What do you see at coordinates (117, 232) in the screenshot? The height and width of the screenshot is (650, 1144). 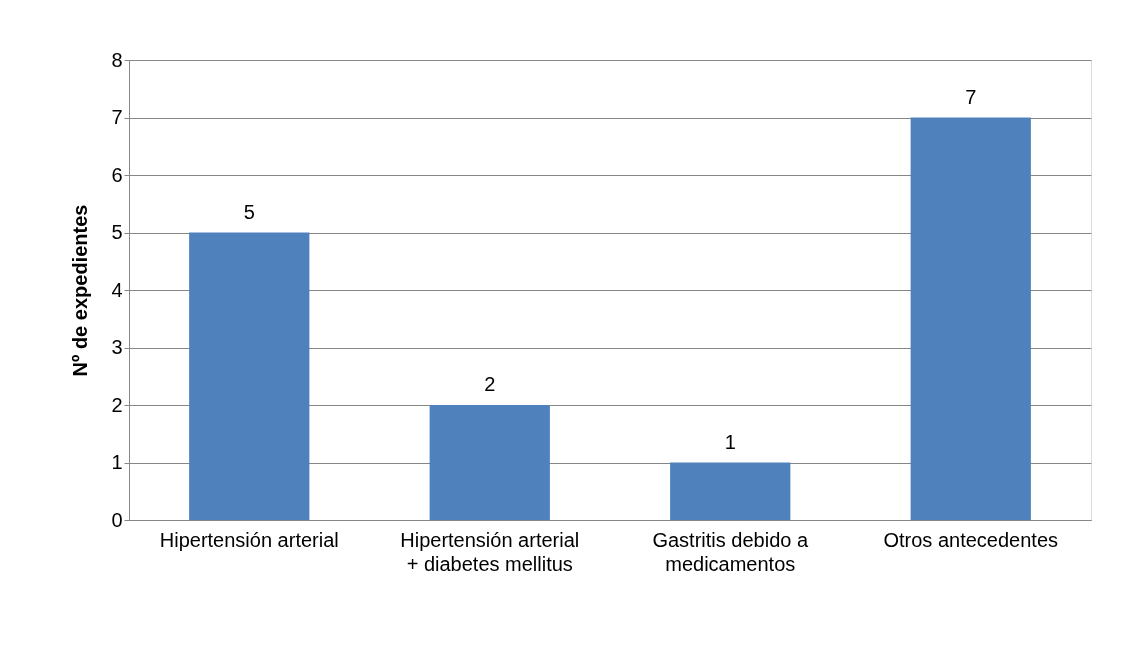 I see `y-tick-label: 5` at bounding box center [117, 232].